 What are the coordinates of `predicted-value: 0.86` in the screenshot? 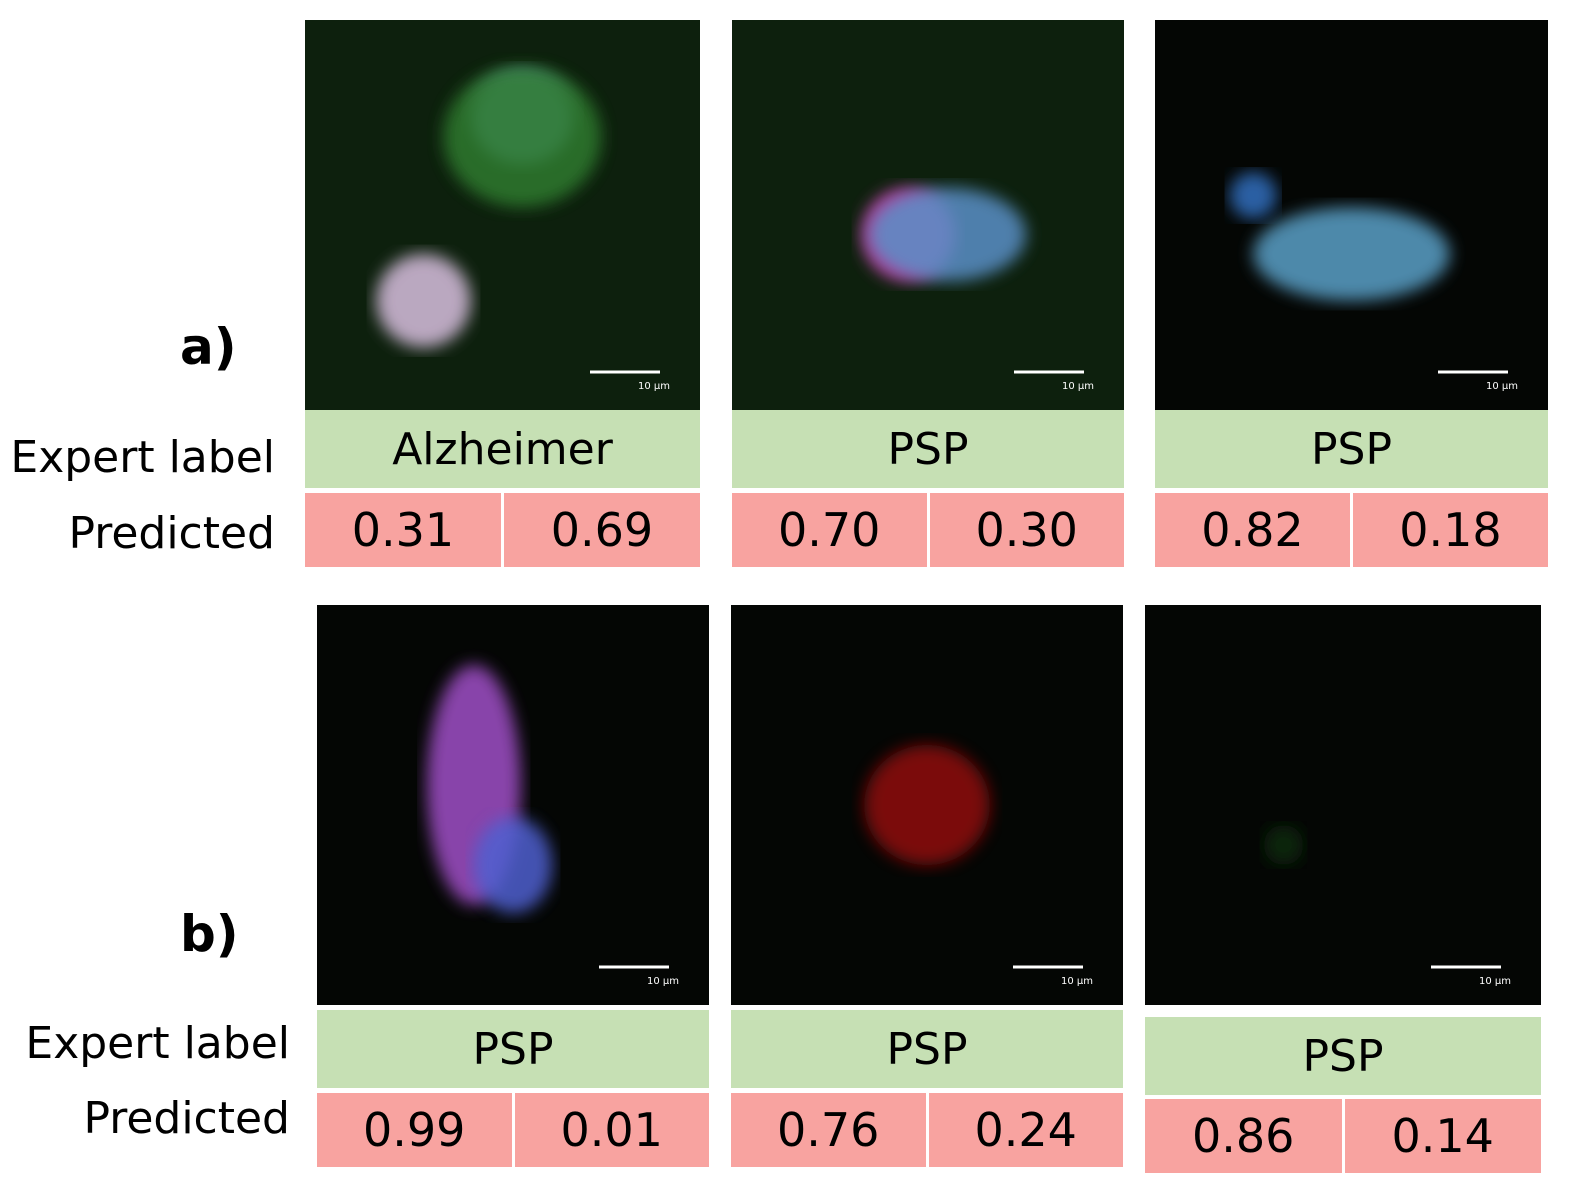 It's located at (1243, 1136).